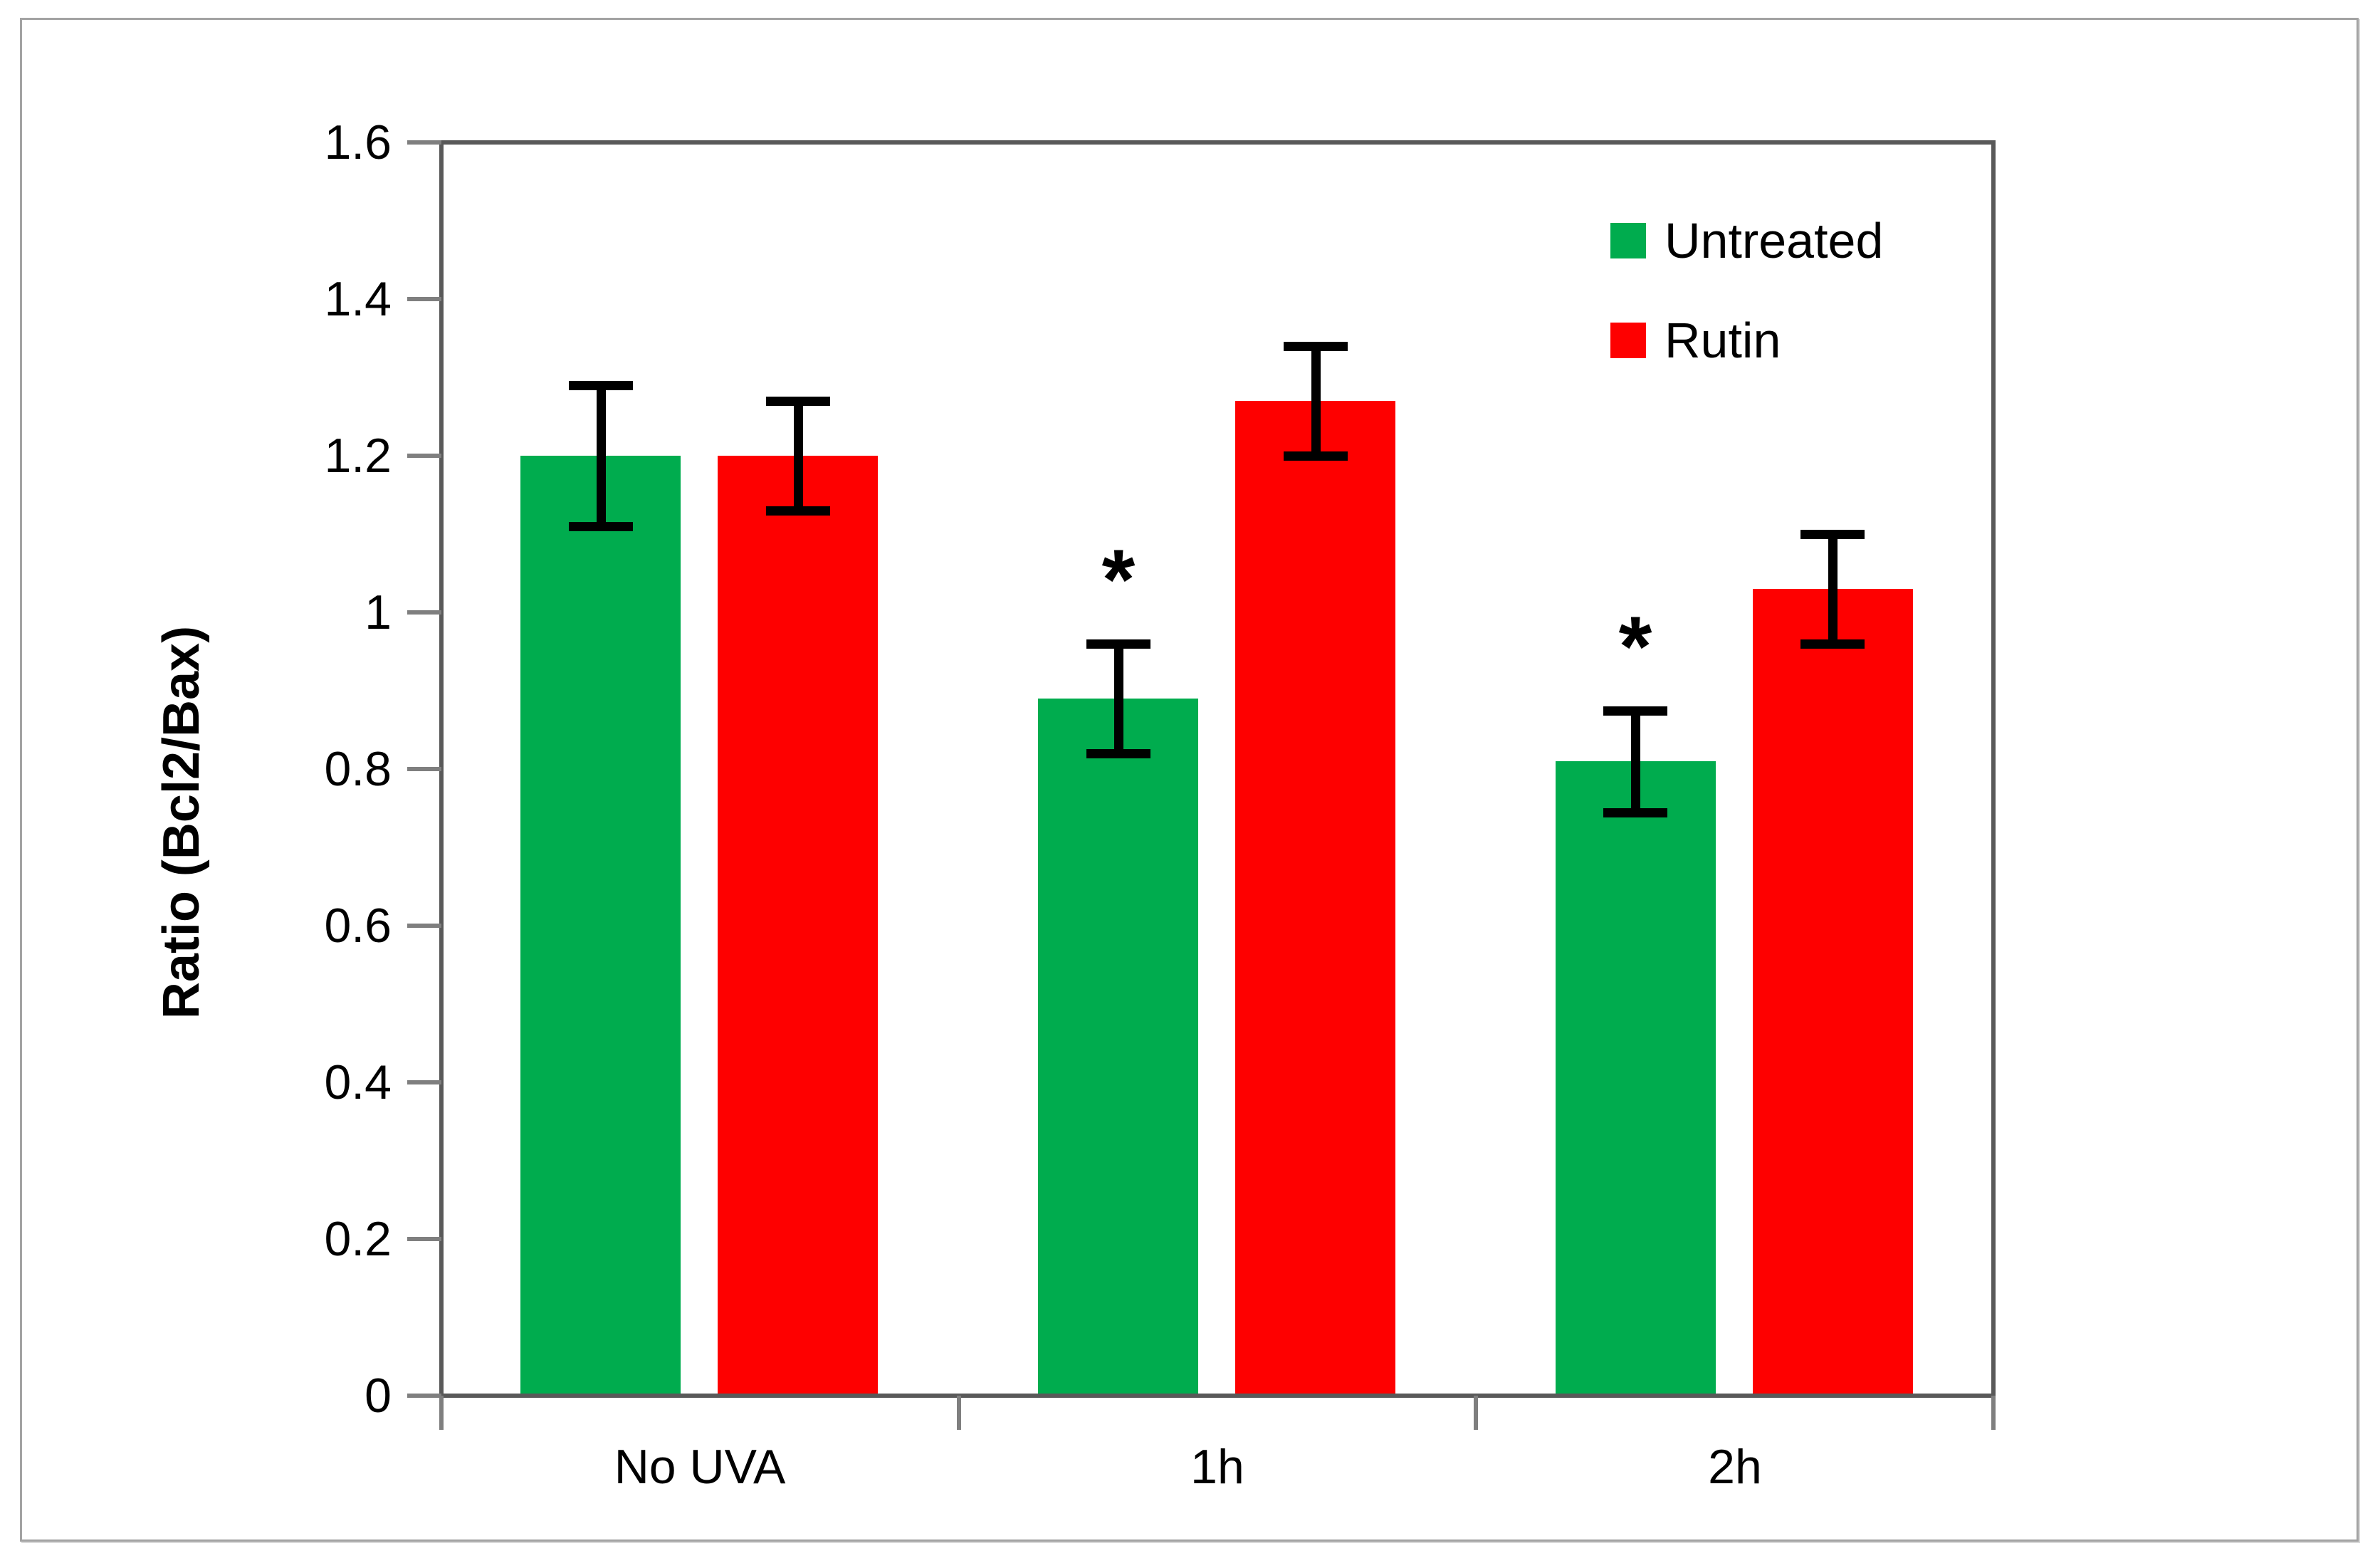 The image size is (2380, 1563). What do you see at coordinates (1118, 753) in the screenshot?
I see `error-bar-untreated-1h-cap-bottom` at bounding box center [1118, 753].